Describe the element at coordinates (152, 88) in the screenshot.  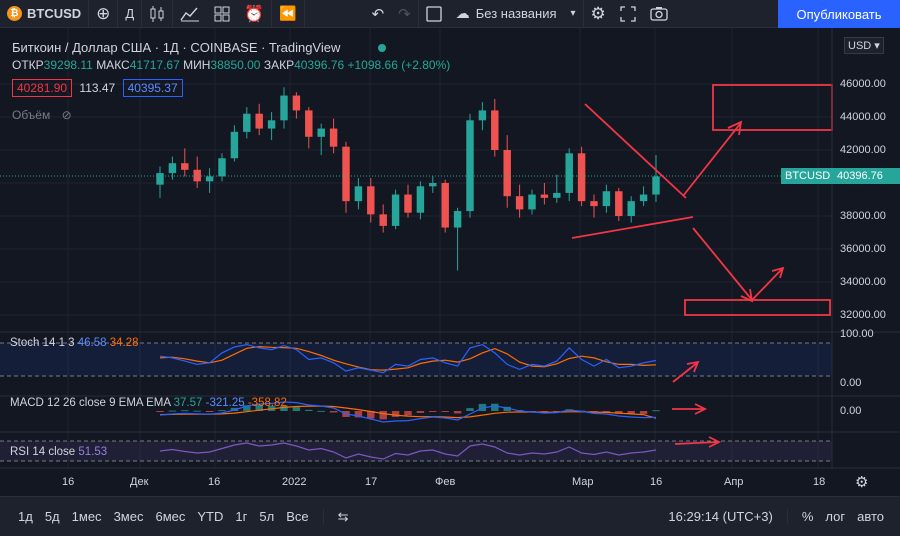
I see `ask-box: 40395.37` at that location.